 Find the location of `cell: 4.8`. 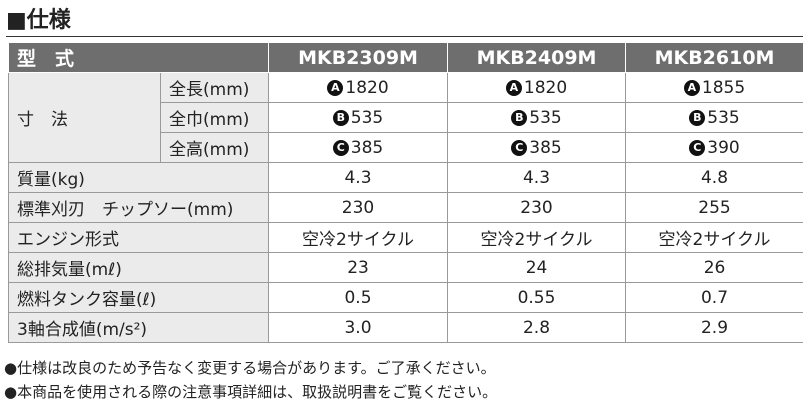

cell: 4.8 is located at coordinates (714, 177).